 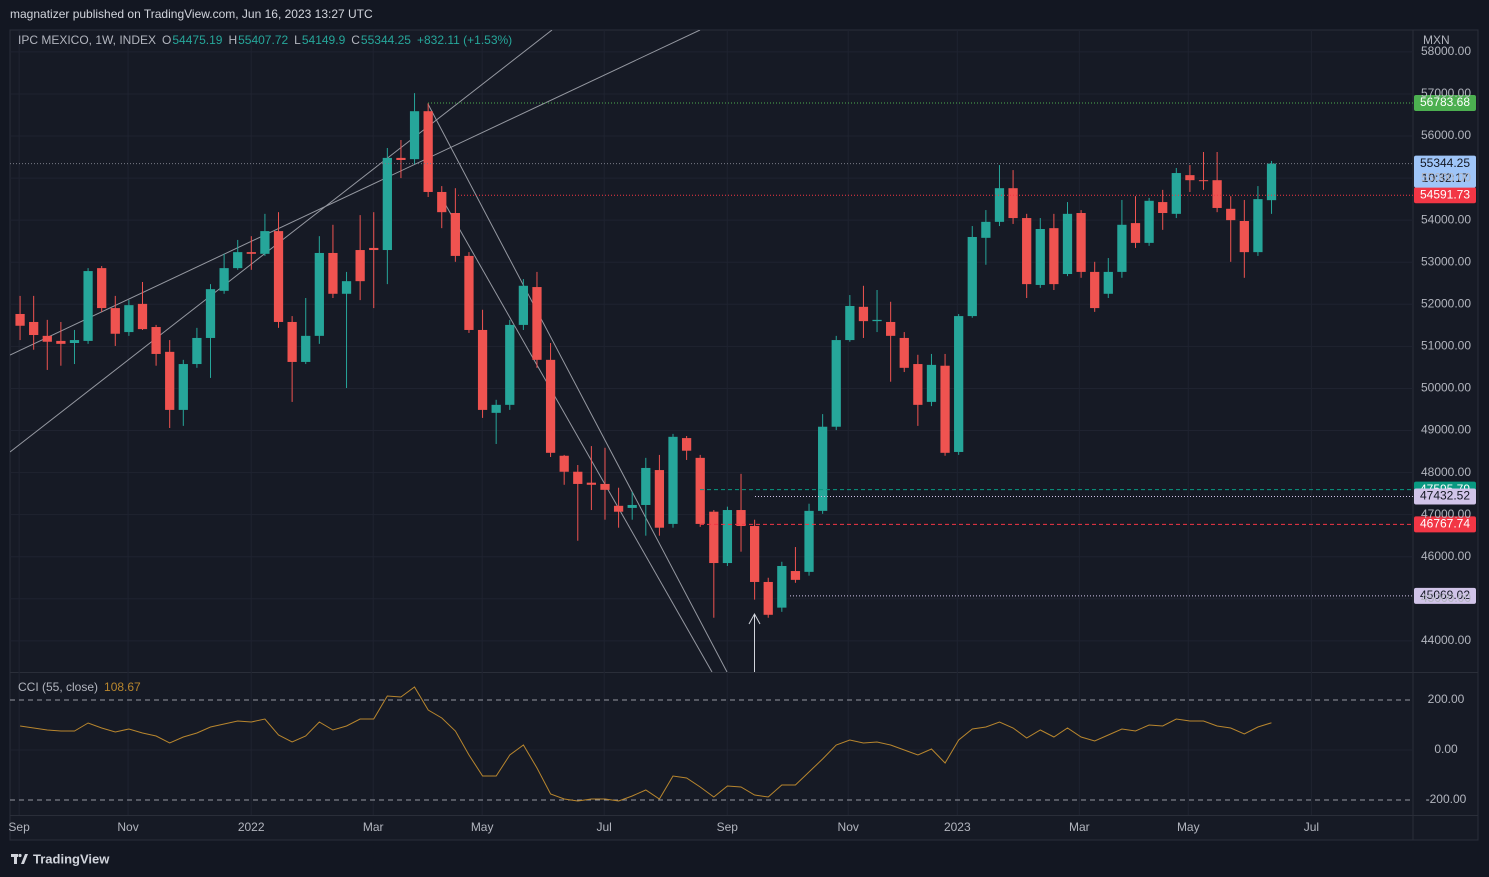 What do you see at coordinates (1446, 514) in the screenshot?
I see `y-tick-label: 47000.00` at bounding box center [1446, 514].